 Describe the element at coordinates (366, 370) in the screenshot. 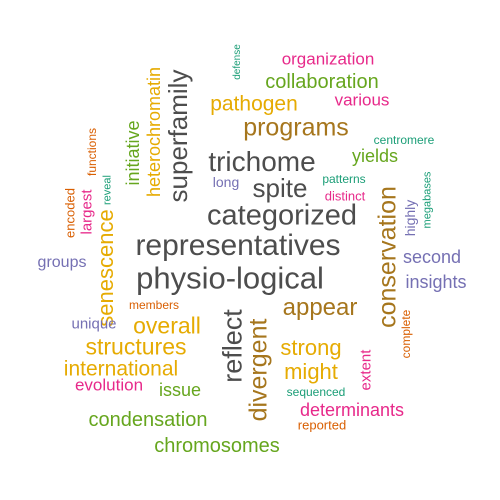

I see `word-extent: extent` at that location.